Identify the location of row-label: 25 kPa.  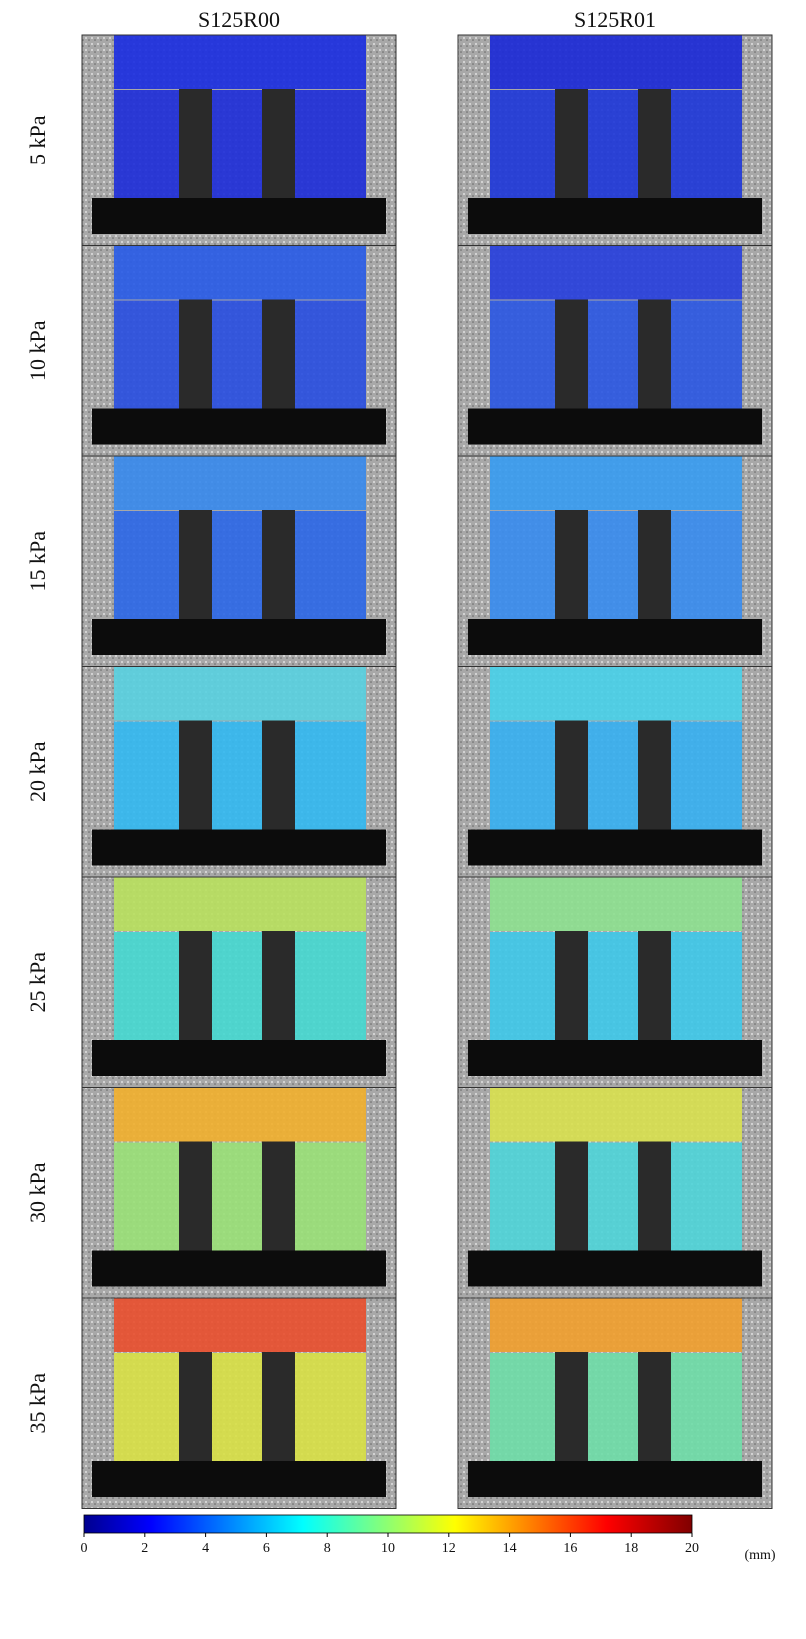
(37, 982).